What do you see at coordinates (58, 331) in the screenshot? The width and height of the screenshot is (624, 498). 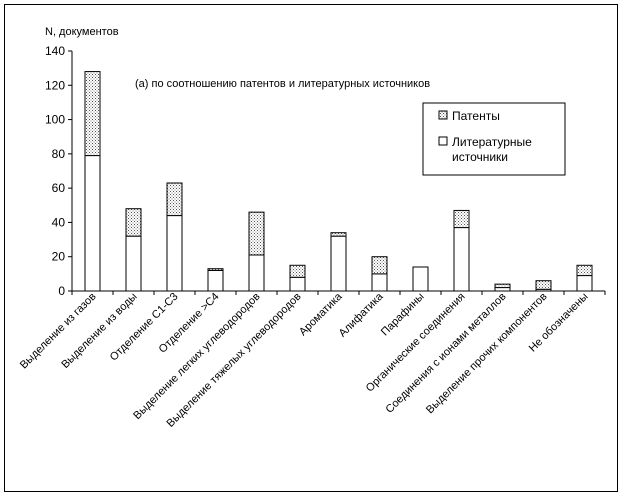 I see `x-tick-label: Выделение из газов` at bounding box center [58, 331].